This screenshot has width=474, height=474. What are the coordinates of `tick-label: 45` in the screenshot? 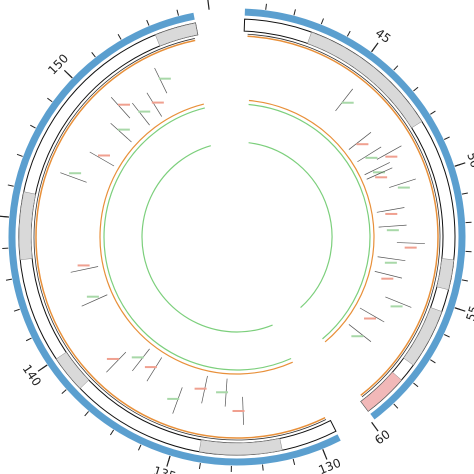 It's located at (383, 36).